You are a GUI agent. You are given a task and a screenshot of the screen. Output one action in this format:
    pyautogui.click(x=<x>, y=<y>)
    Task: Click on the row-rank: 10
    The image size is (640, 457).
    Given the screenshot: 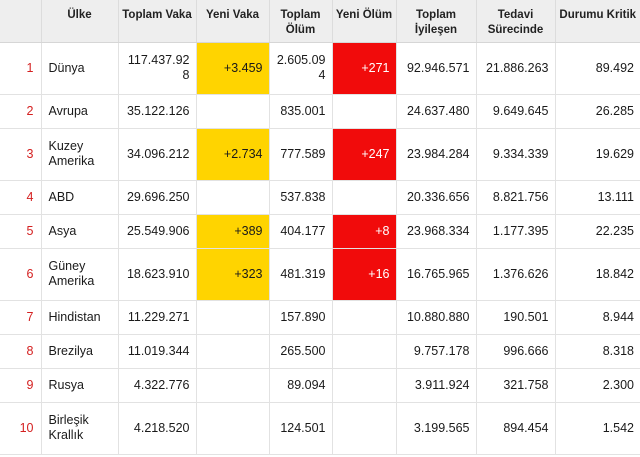 What is the action you would take?
    pyautogui.click(x=21, y=428)
    